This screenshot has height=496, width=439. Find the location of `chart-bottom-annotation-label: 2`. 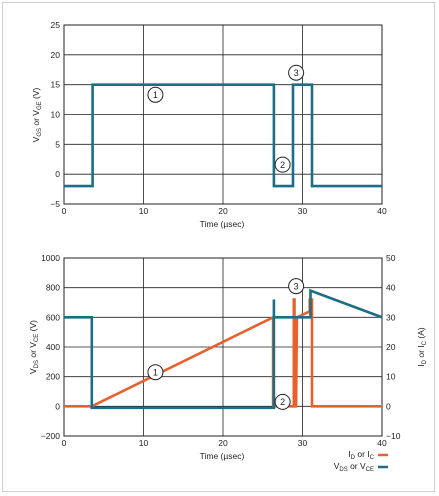

chart-bottom-annotation-label: 2 is located at coordinates (282, 402).